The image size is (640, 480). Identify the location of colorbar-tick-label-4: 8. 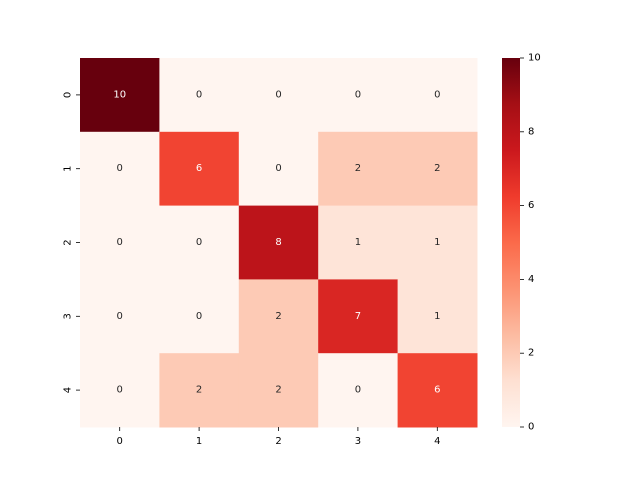
(531, 131).